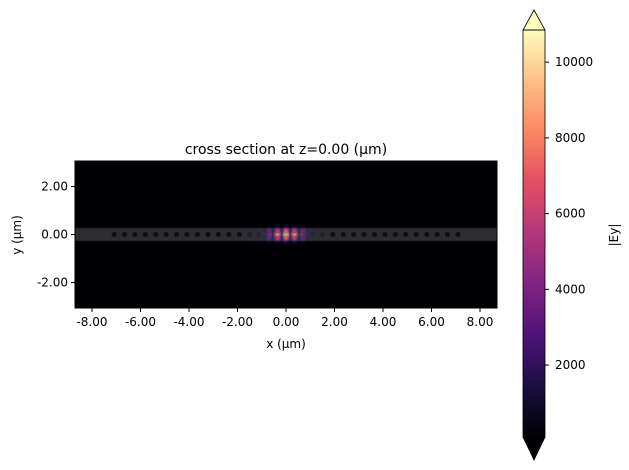 This screenshot has height=470, width=629. I want to click on colorbar-tick-label: 4000, so click(570, 289).